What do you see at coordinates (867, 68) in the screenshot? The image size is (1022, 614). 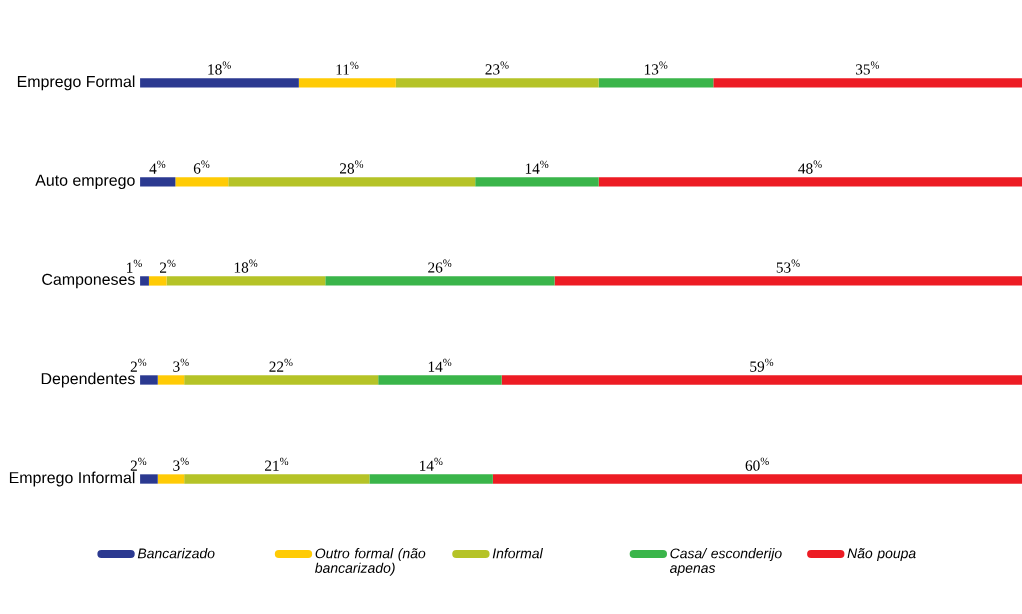 I see `data-label: 35$^{%}$` at bounding box center [867, 68].